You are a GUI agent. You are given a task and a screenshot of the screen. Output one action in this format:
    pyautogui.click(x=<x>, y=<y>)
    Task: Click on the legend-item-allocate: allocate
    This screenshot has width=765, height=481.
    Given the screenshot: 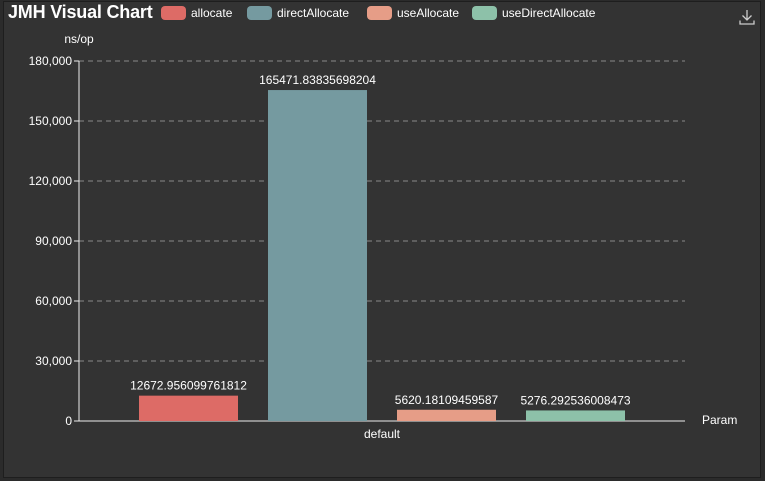 What is the action you would take?
    pyautogui.click(x=196, y=13)
    